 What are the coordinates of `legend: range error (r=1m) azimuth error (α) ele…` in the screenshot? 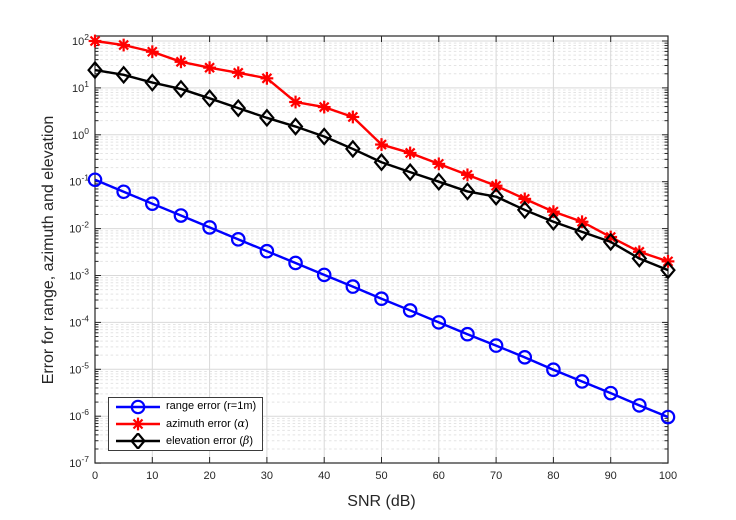 It's located at (185, 424).